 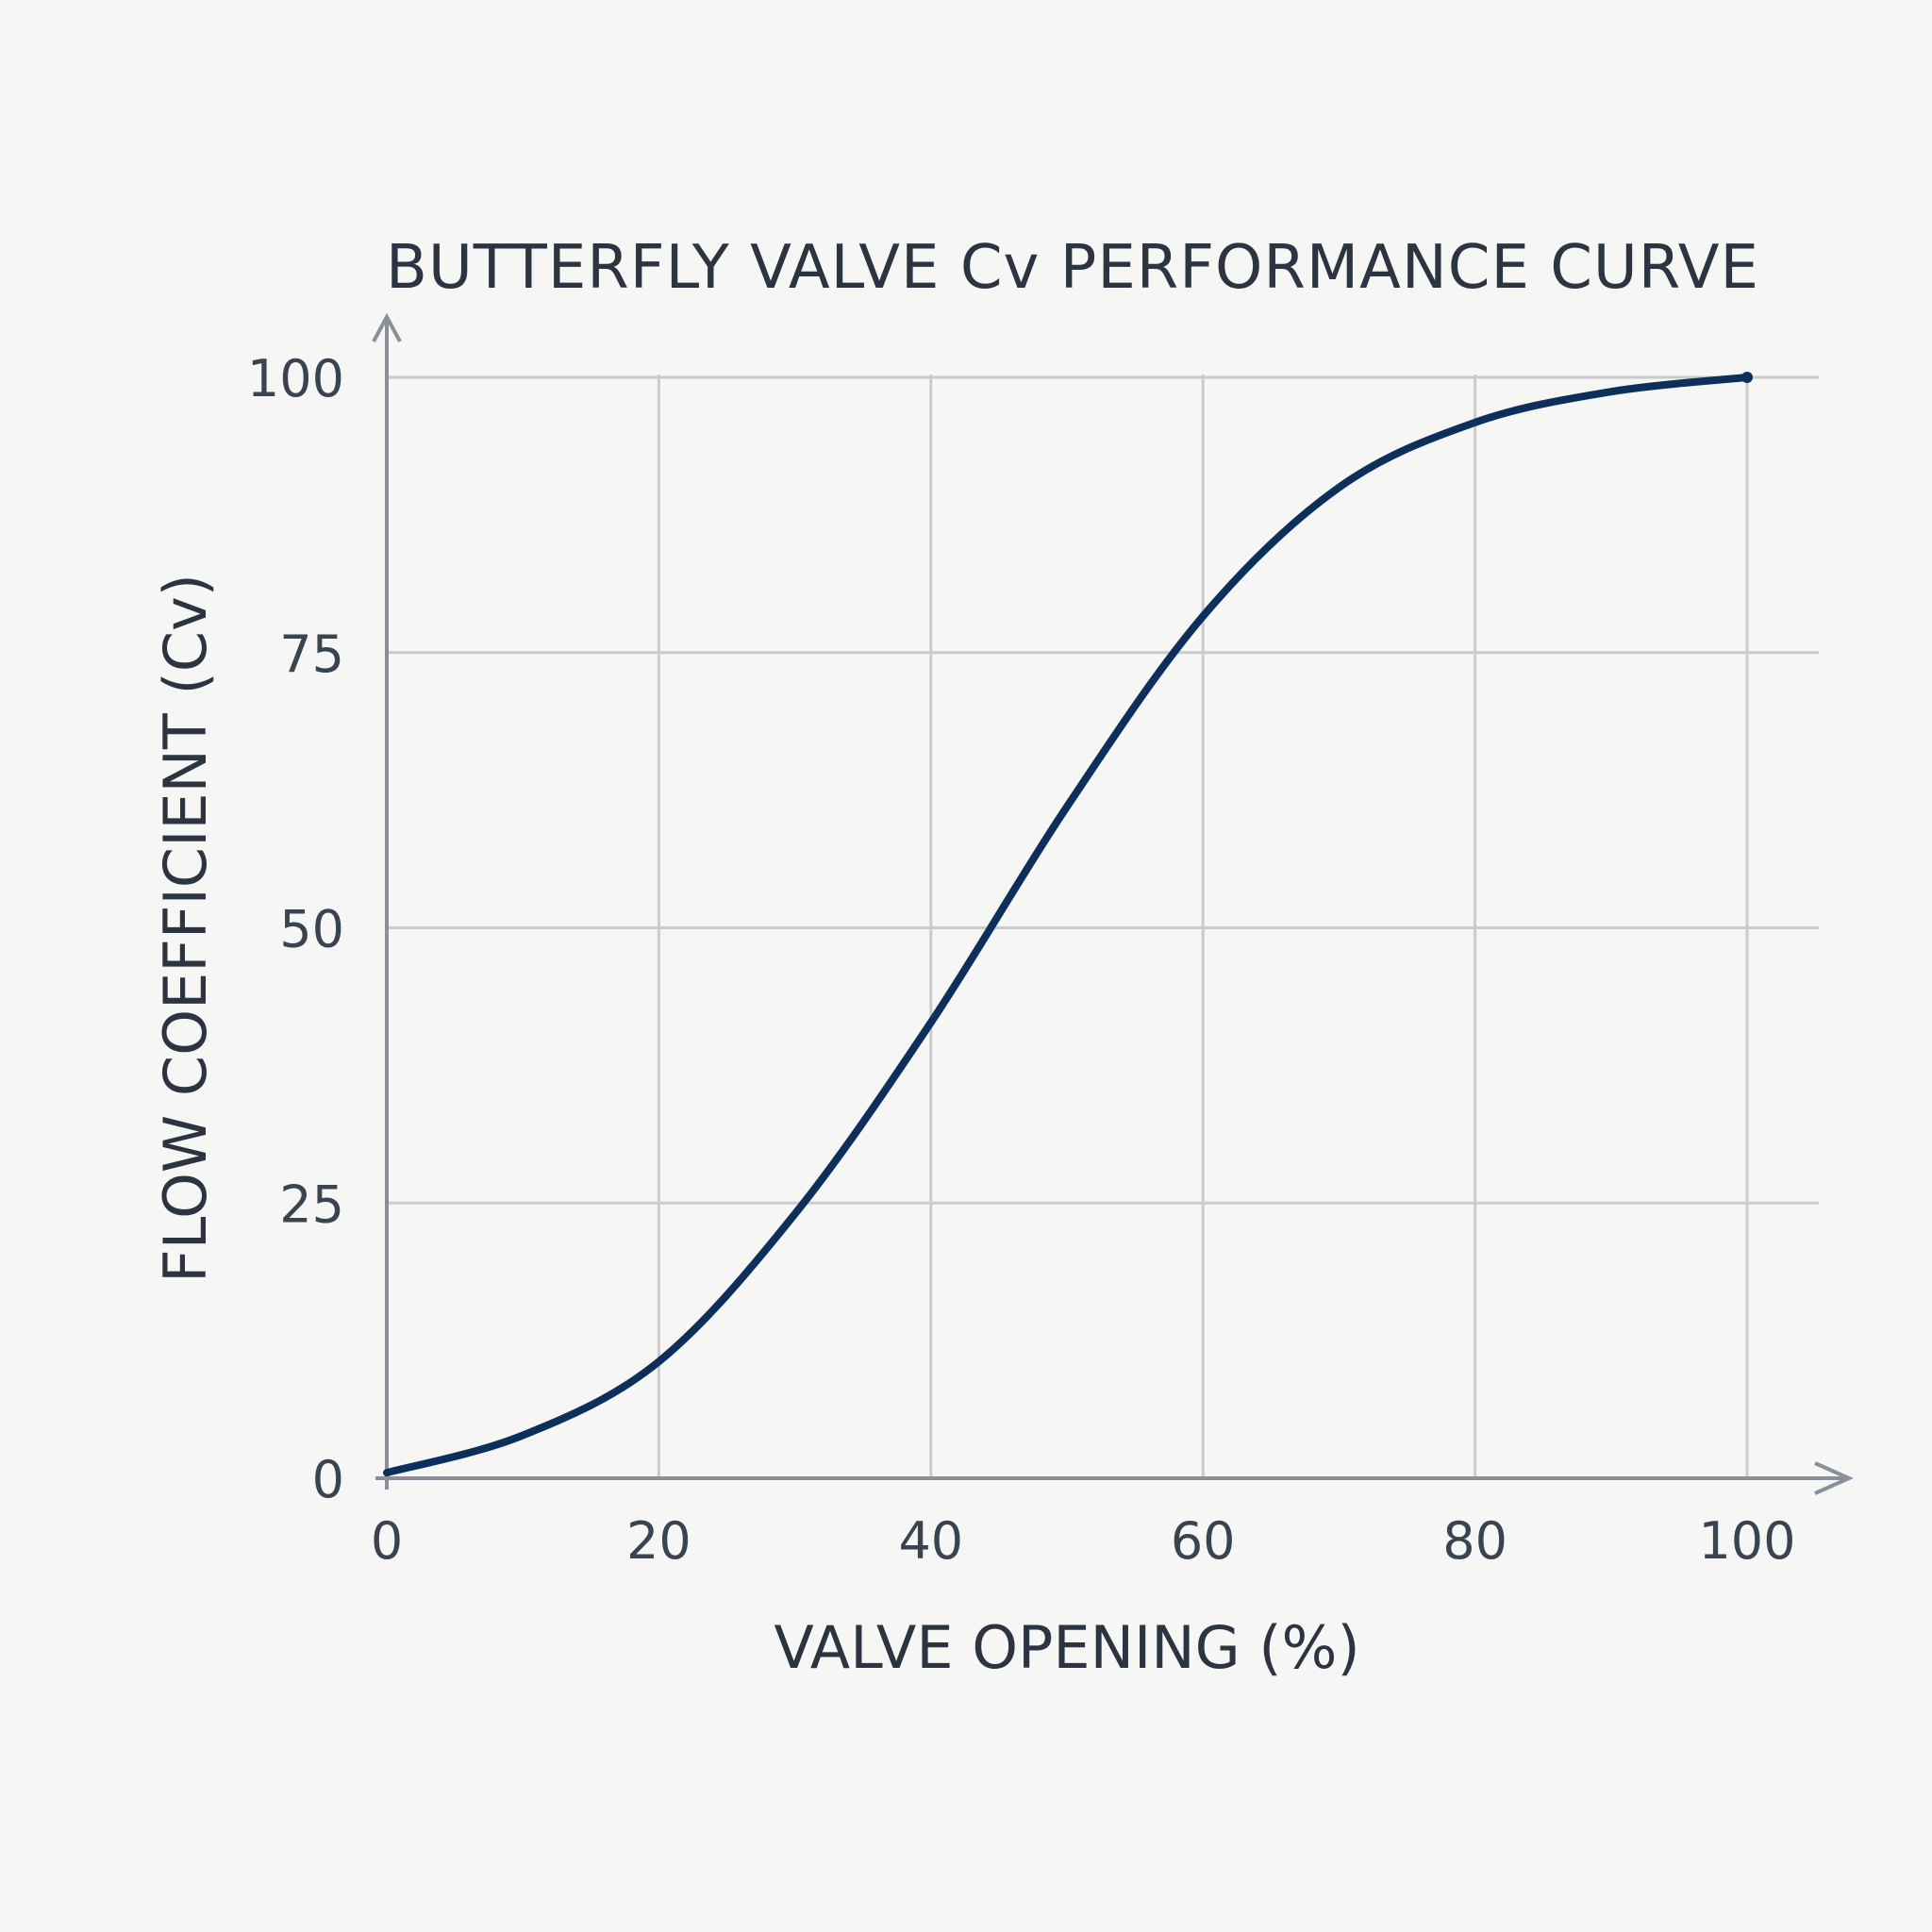 I want to click on x-tick-label: 0, so click(x=387, y=1541).